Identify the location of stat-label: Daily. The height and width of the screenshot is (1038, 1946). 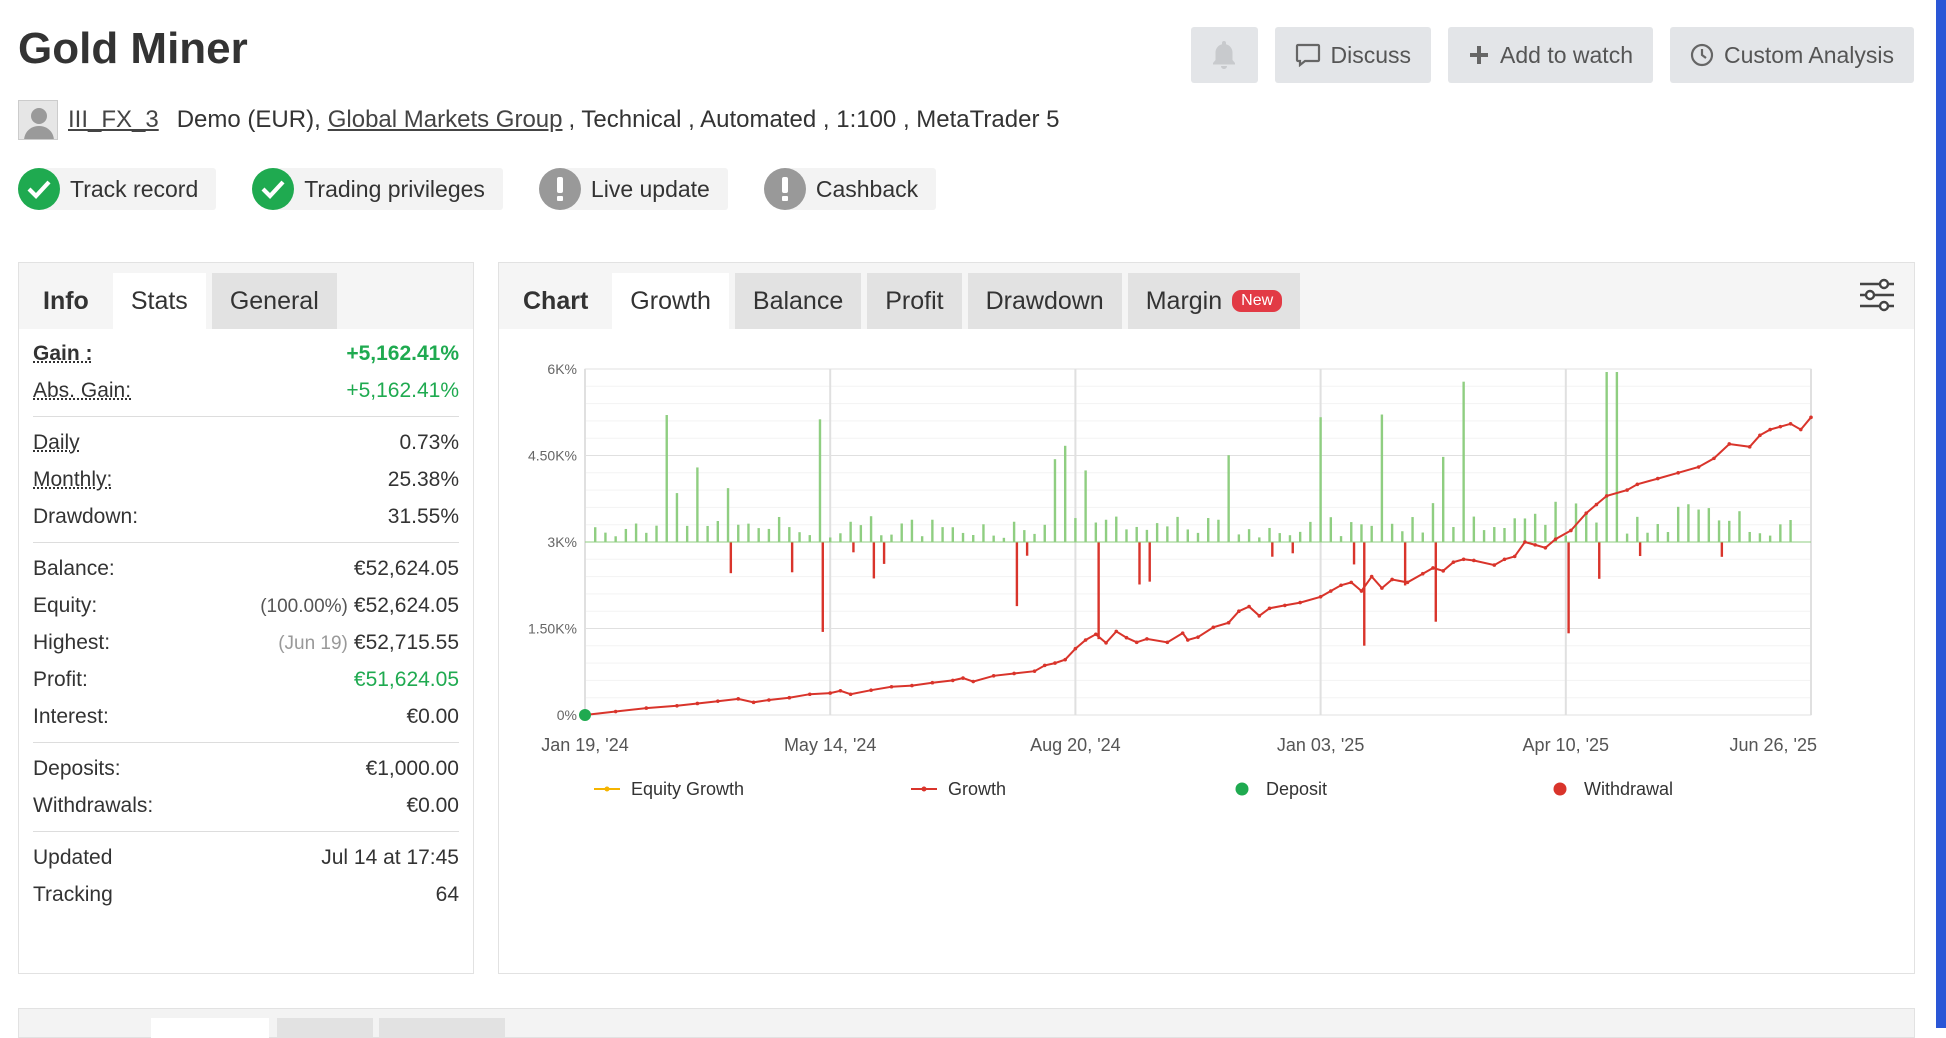
(56, 442).